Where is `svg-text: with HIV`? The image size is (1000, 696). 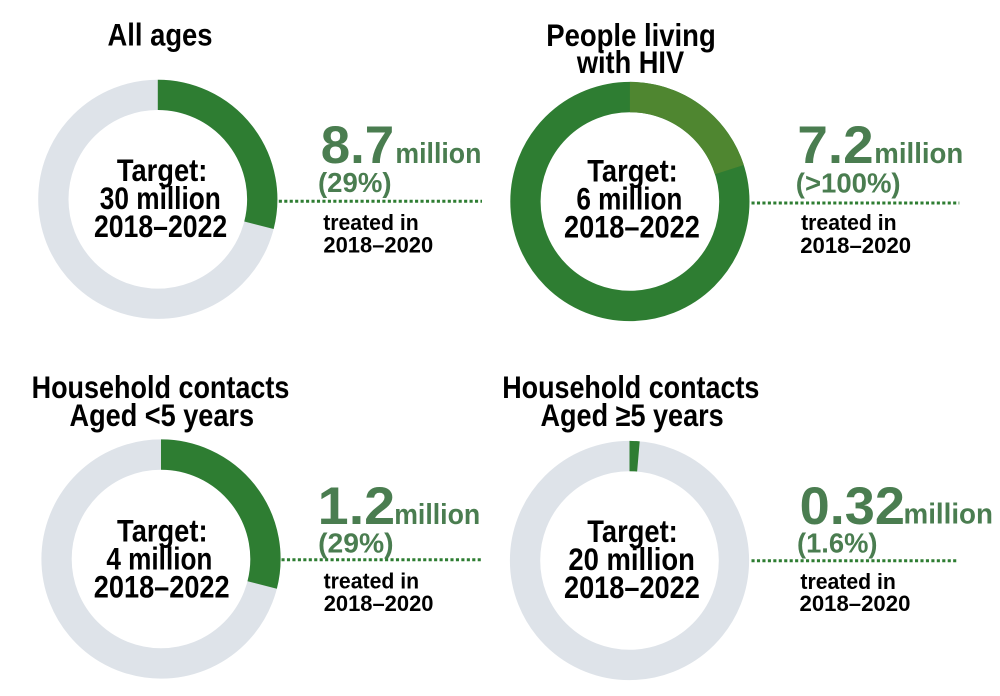
svg-text: with HIV is located at coordinates (630, 62).